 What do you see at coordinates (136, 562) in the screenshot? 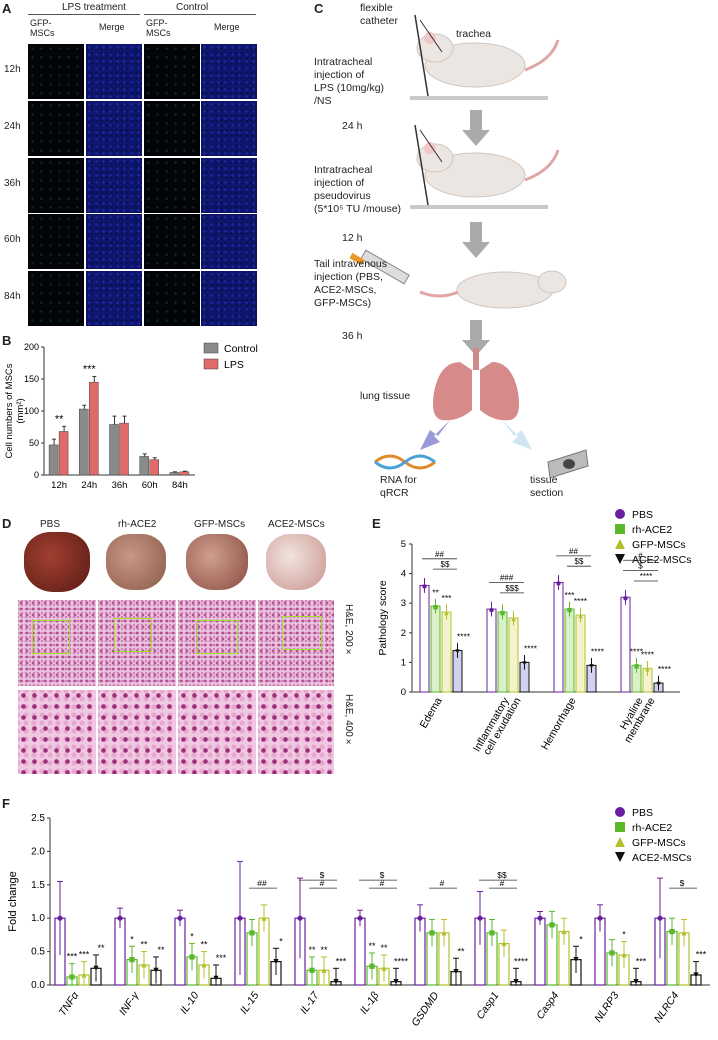
I see `lung-photo-rh-ace2` at bounding box center [136, 562].